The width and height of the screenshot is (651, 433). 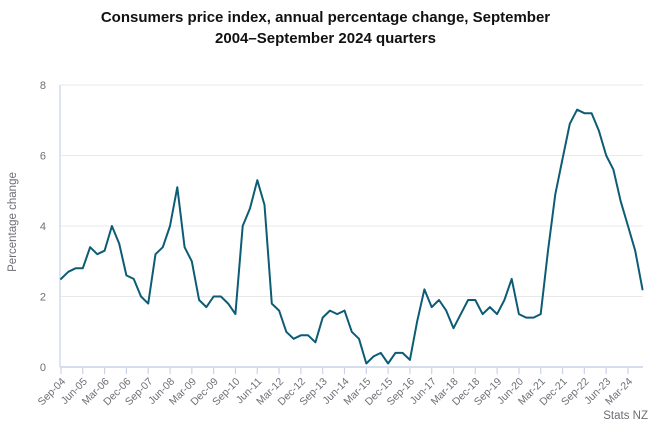 I want to click on y-tick-labels: 0 2 4 6 8, so click(x=43, y=227).